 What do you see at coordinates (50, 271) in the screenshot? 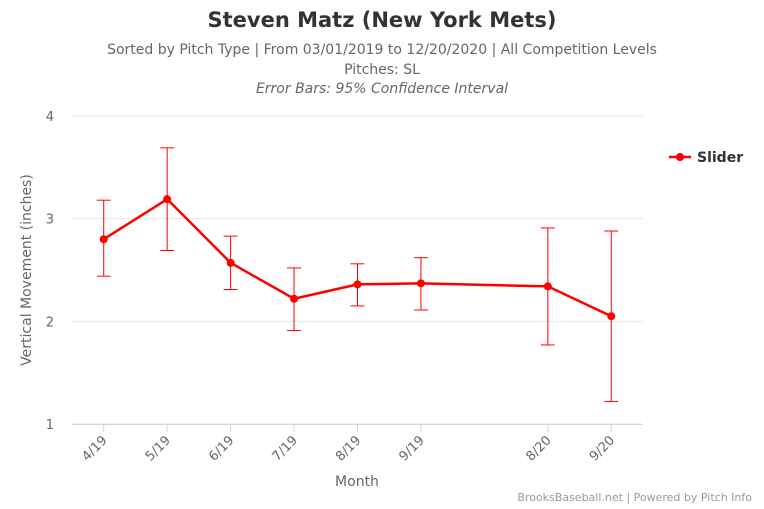
I see `y-axis: 1 2 3 4` at bounding box center [50, 271].